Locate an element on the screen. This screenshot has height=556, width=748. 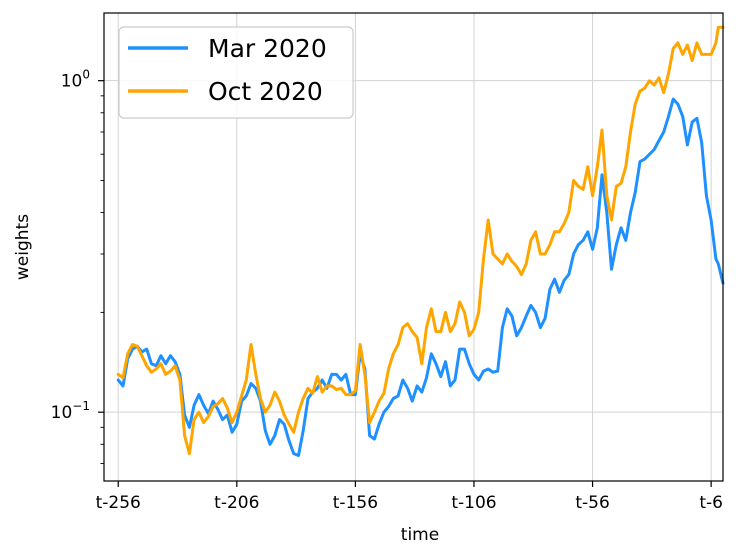
x-axis-ticks: t-256 t-206 t-156 t-106 t-56 t-6 is located at coordinates (409, 497).